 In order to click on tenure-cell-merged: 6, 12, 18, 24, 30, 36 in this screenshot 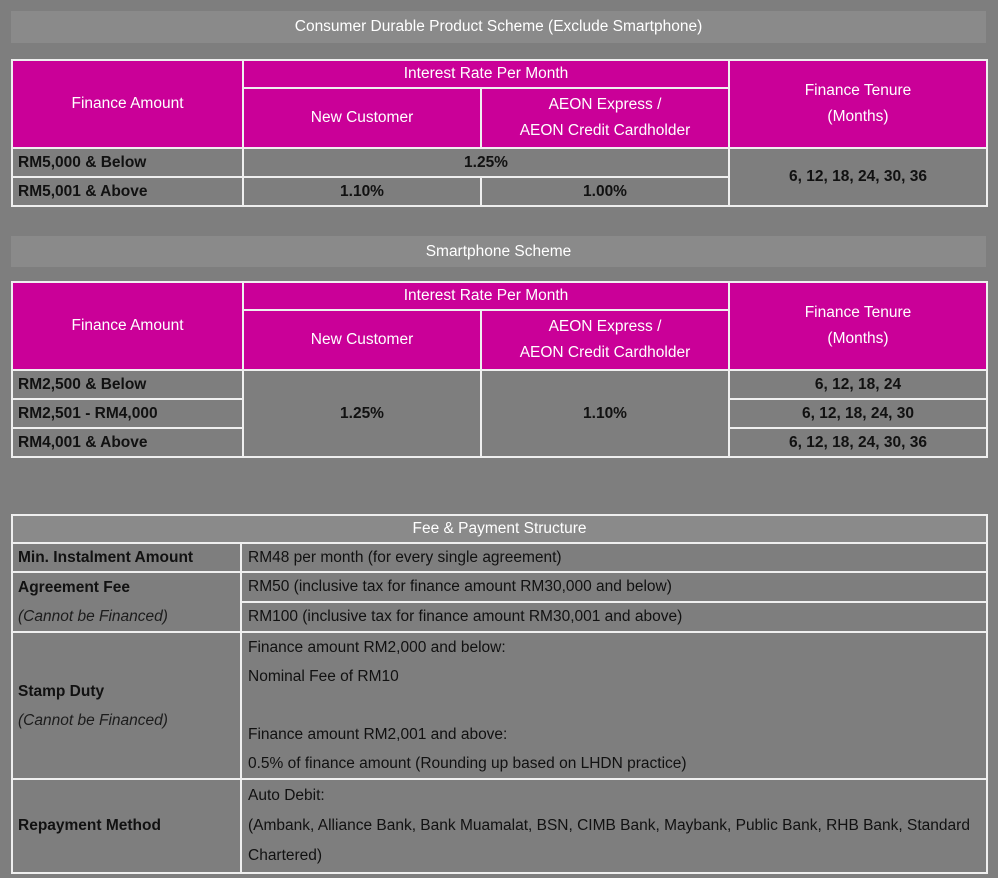, I will do `click(858, 177)`.